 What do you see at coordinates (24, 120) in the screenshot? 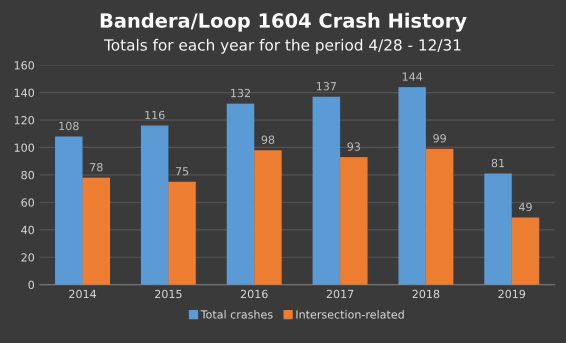
I see `y-tick-label: 120` at bounding box center [24, 120].